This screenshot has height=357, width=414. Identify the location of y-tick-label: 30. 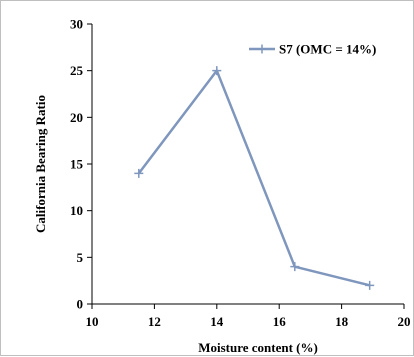
(76, 24).